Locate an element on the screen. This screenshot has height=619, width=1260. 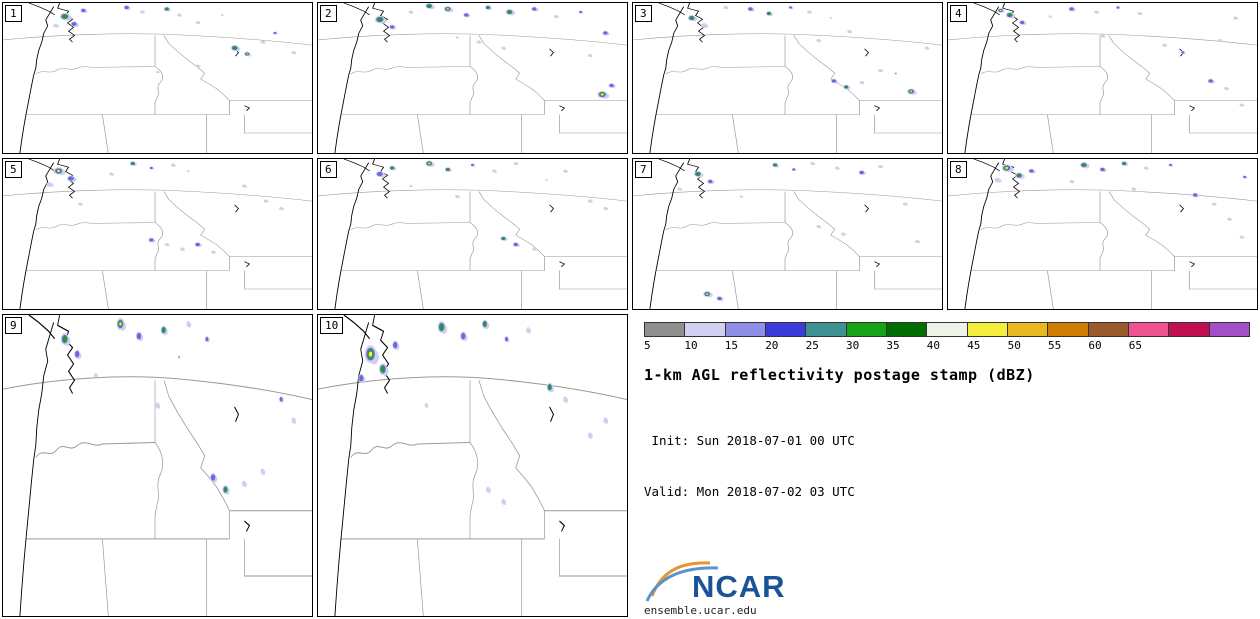
colorbar-tick: 50 is located at coordinates (1014, 345).